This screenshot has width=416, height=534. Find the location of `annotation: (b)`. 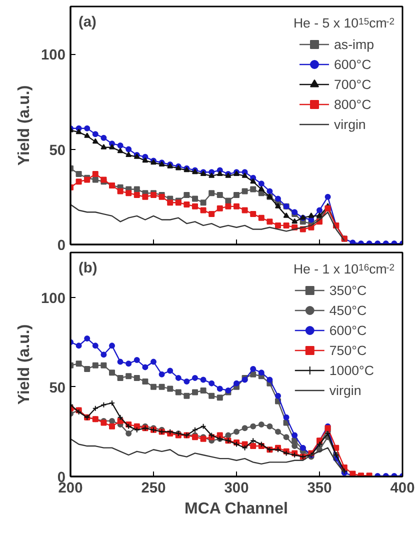

annotation: (b) is located at coordinates (88, 268).